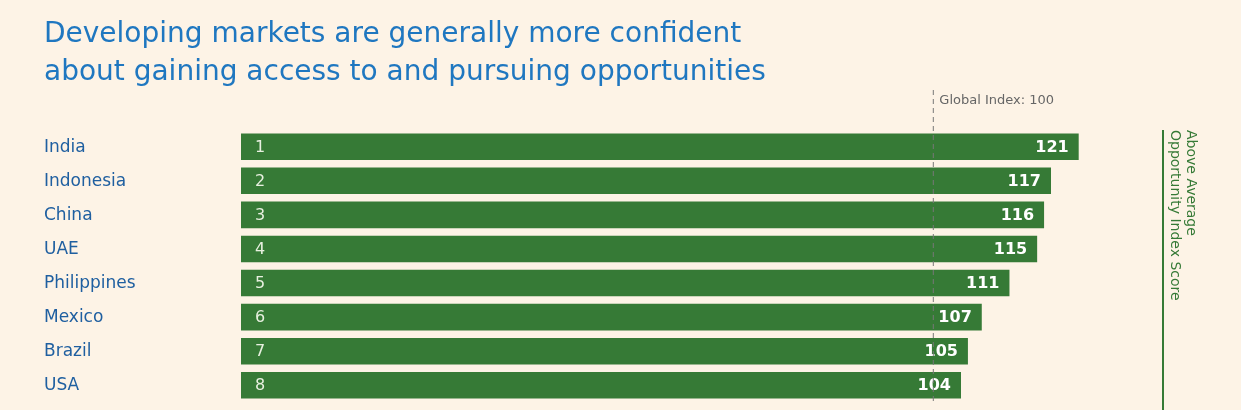 Image resolution: width=1241 pixels, height=410 pixels. I want to click on annotation: 5, so click(260, 283).